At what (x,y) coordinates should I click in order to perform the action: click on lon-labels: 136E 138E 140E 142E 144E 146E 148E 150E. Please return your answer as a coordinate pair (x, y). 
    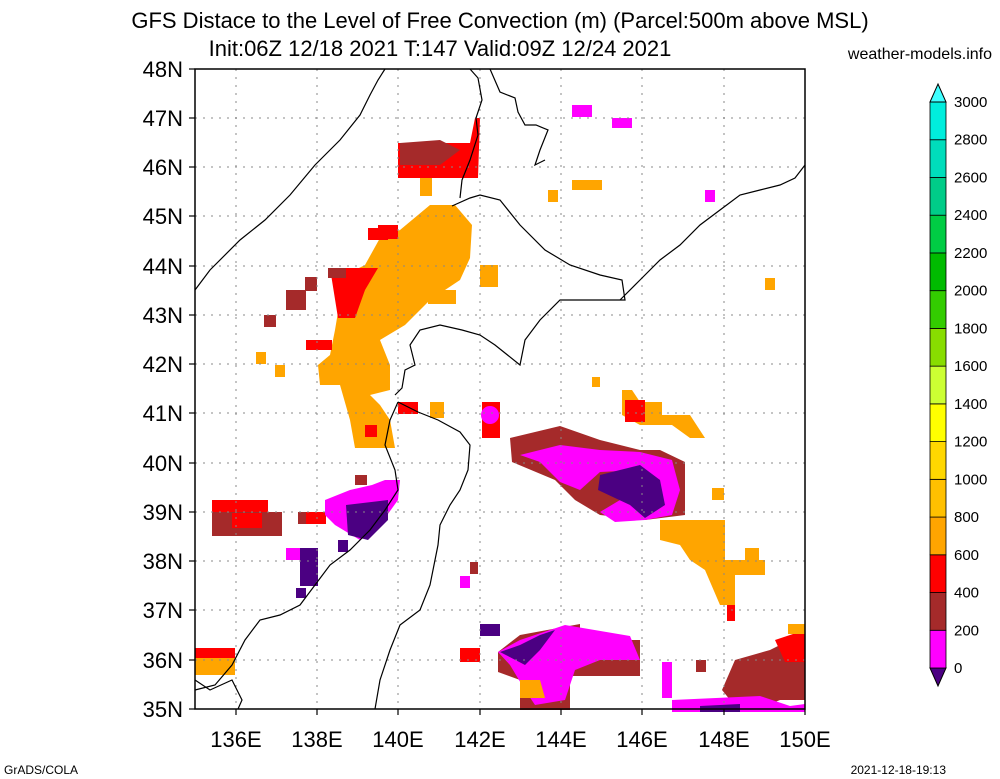
    Looking at the image, I should click on (520, 739).